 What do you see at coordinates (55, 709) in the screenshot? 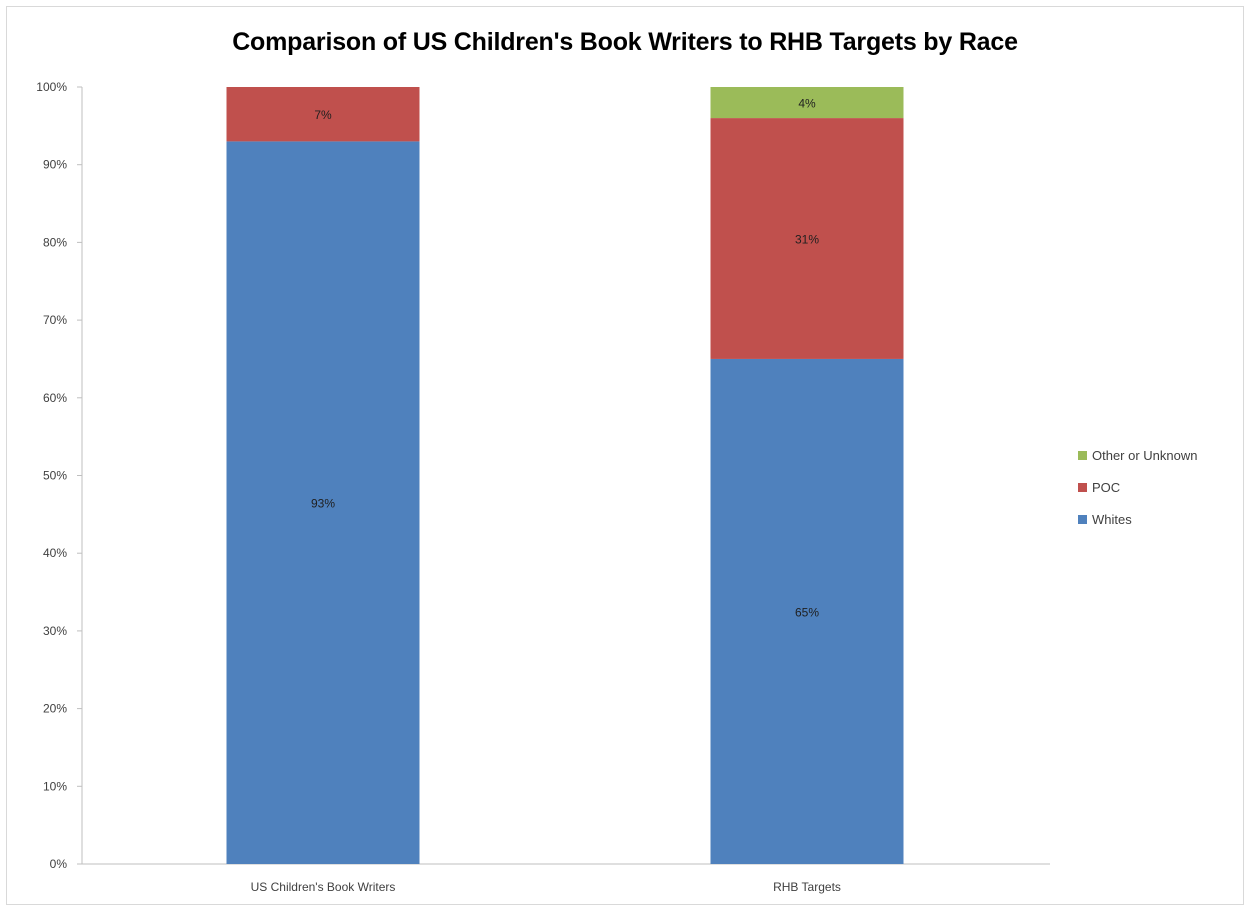
I see `y-tick-label: 20%` at bounding box center [55, 709].